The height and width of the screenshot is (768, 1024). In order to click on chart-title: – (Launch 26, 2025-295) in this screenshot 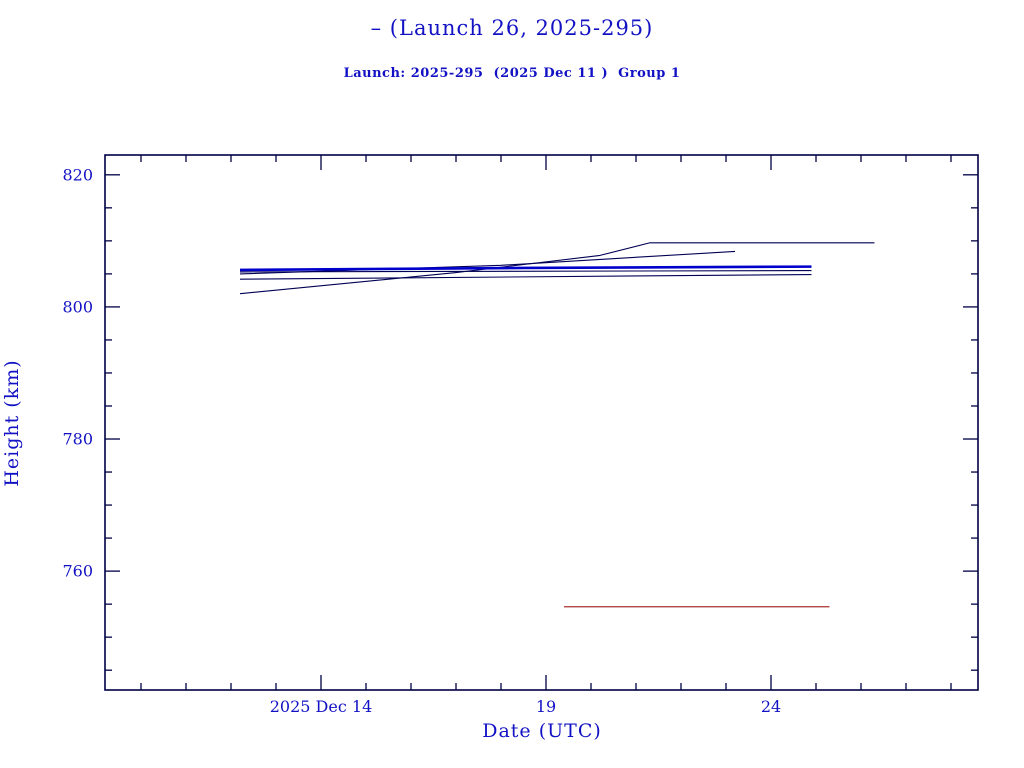, I will do `click(512, 28)`.